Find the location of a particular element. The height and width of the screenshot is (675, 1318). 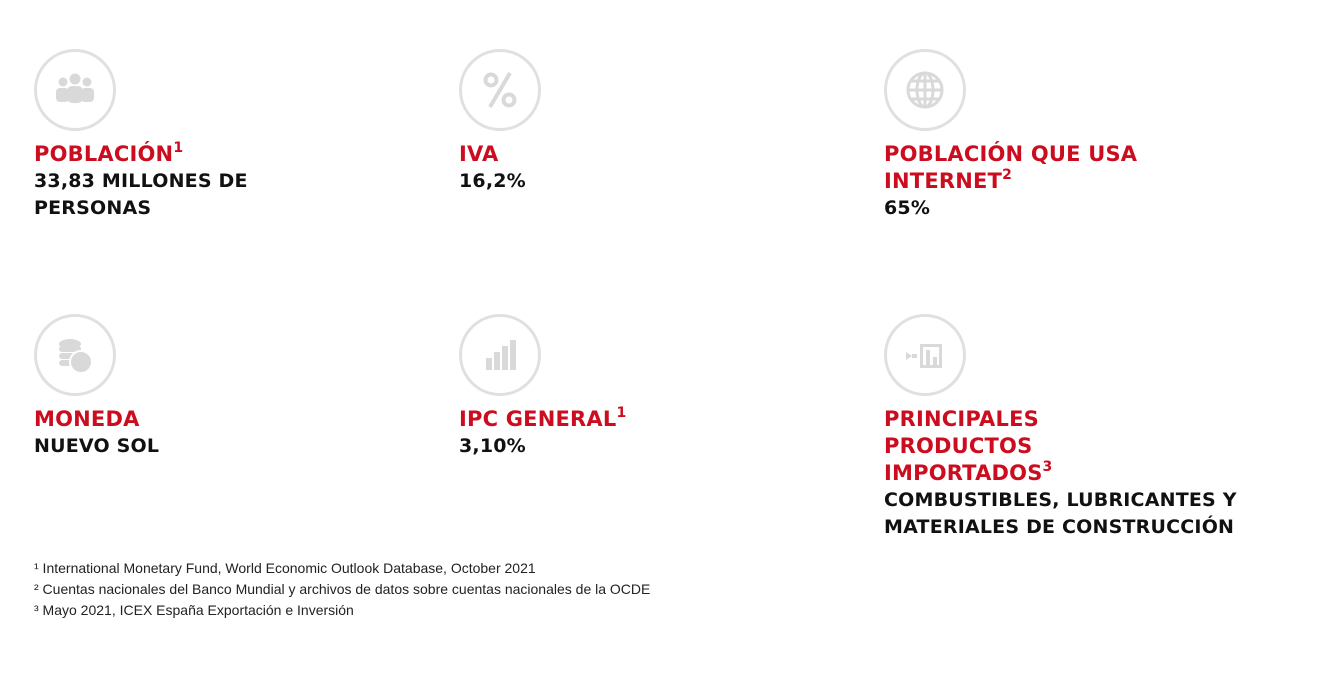

warehouse-import-icon is located at coordinates (925, 355).